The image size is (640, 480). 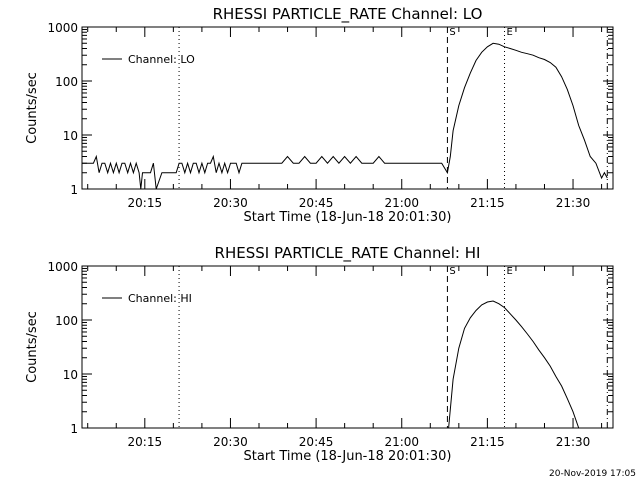 I want to click on series-line, so click(x=514, y=364).